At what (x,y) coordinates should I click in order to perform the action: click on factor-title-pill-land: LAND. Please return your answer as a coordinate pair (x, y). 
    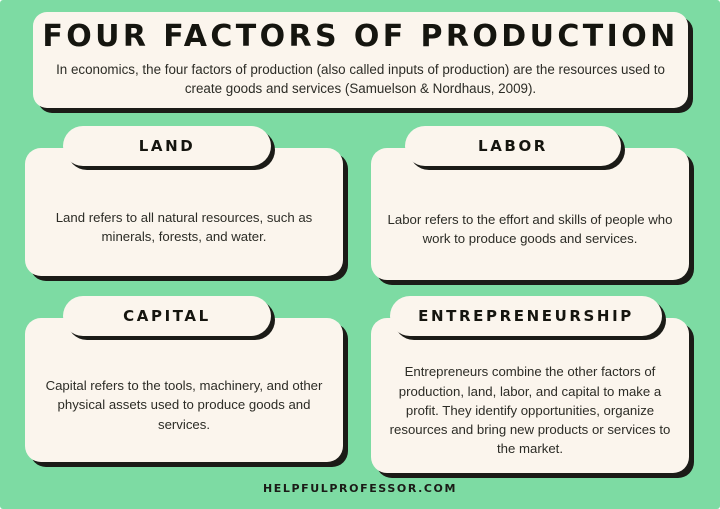
    Looking at the image, I should click on (167, 146).